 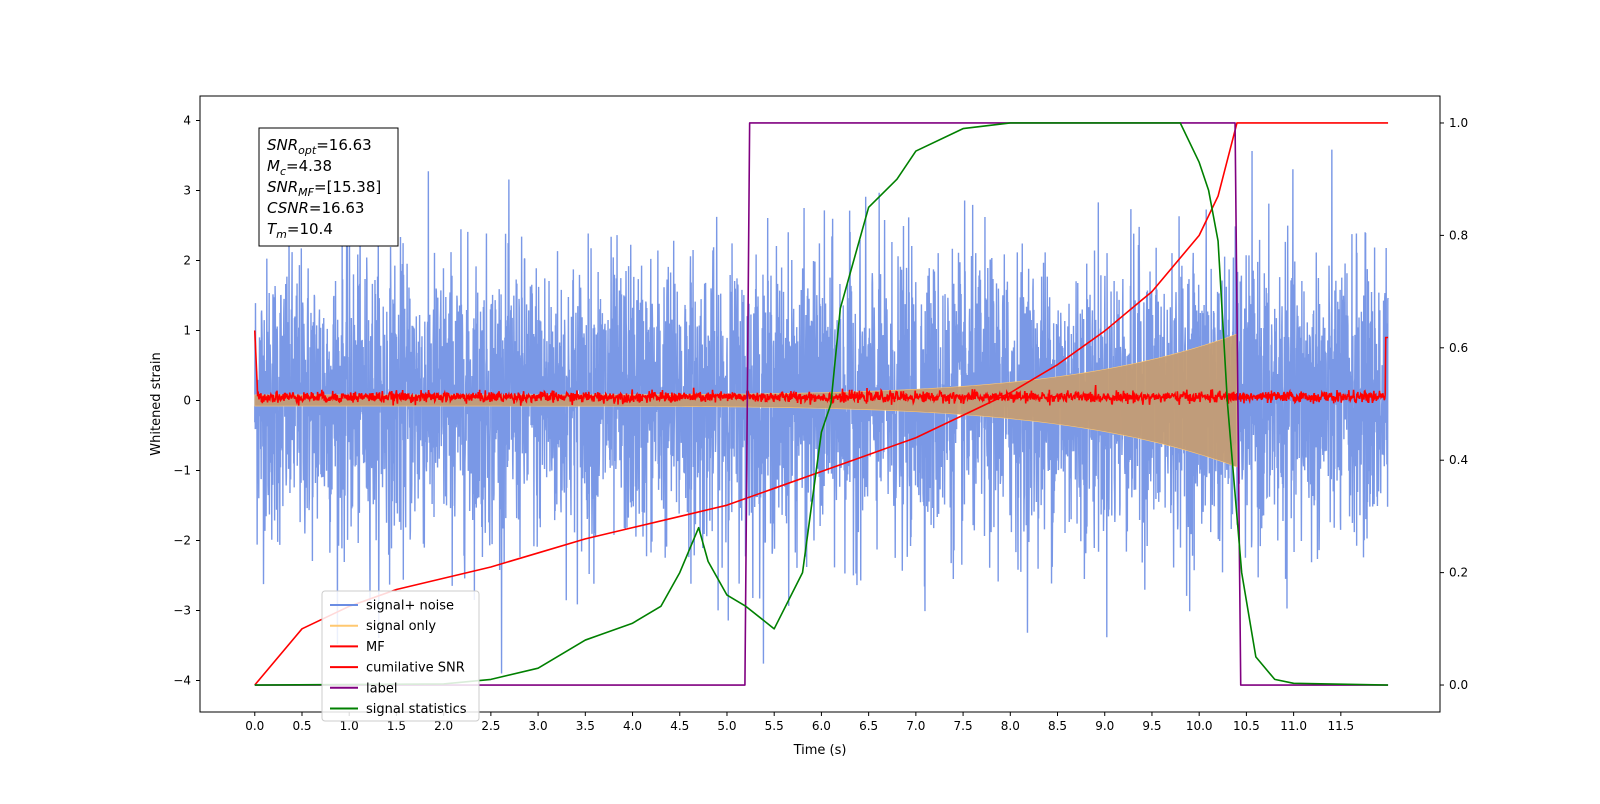 I want to click on y-tick-label: 2, so click(x=187, y=261).